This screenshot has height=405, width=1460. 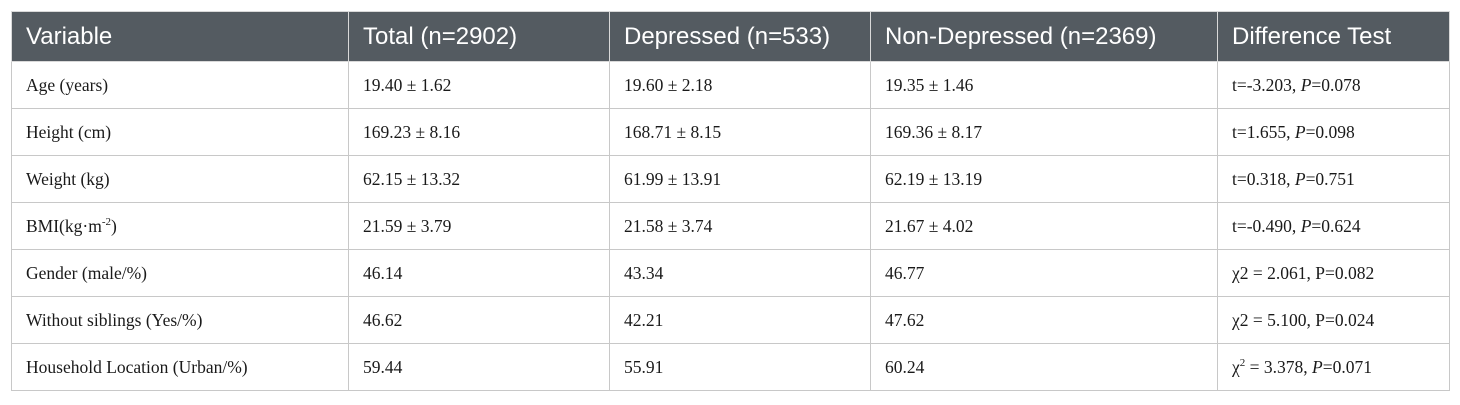 What do you see at coordinates (1333, 36) in the screenshot?
I see `header-difference-test: Difference Test` at bounding box center [1333, 36].